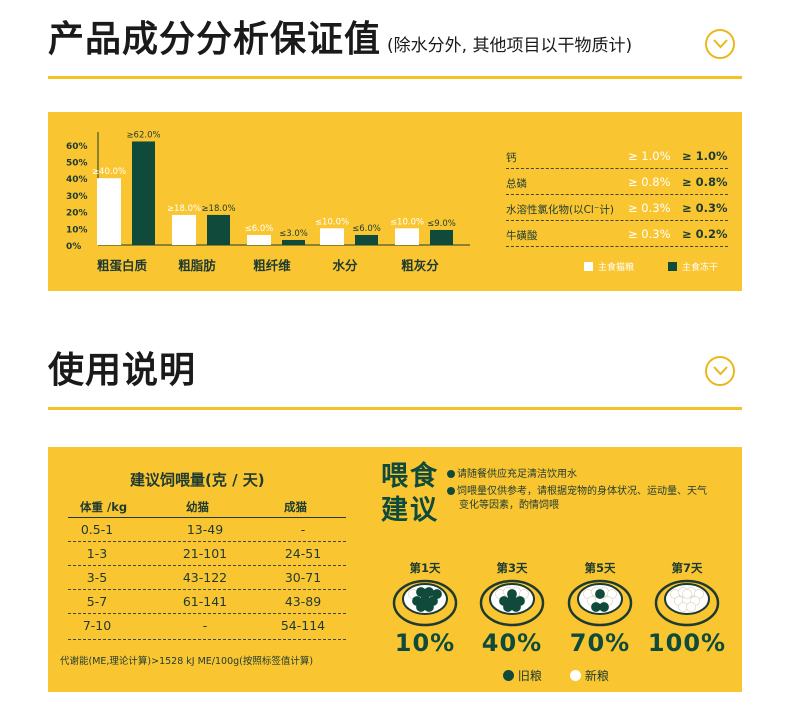 The image size is (790, 724). What do you see at coordinates (218, 209) in the screenshot?
I see `data-label: ≥18.0%` at bounding box center [218, 209].